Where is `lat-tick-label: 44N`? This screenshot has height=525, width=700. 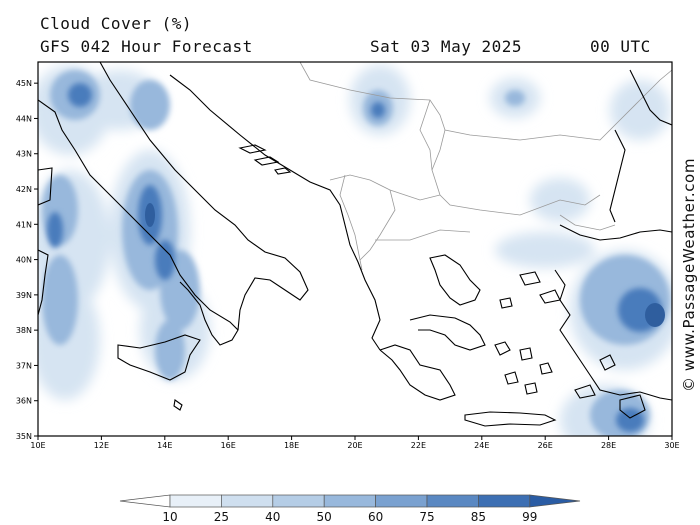
lat-tick-label: 44N is located at coordinates (24, 118).